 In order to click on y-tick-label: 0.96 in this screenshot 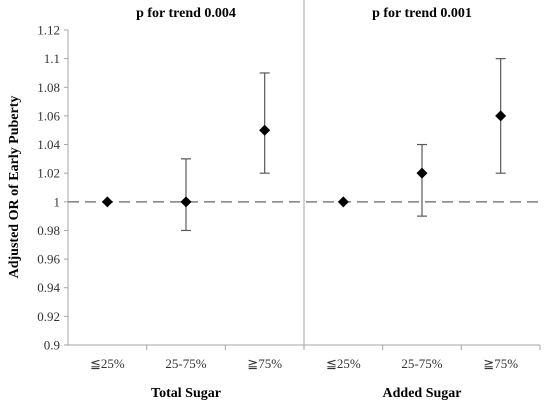, I will do `click(48, 259)`.